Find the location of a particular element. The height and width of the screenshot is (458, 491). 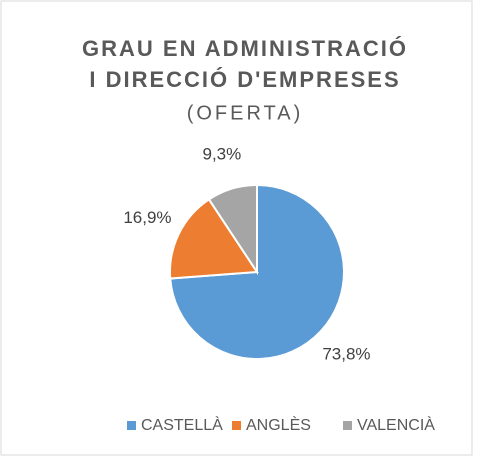

legend-label: CASTELLÀ is located at coordinates (182, 424).